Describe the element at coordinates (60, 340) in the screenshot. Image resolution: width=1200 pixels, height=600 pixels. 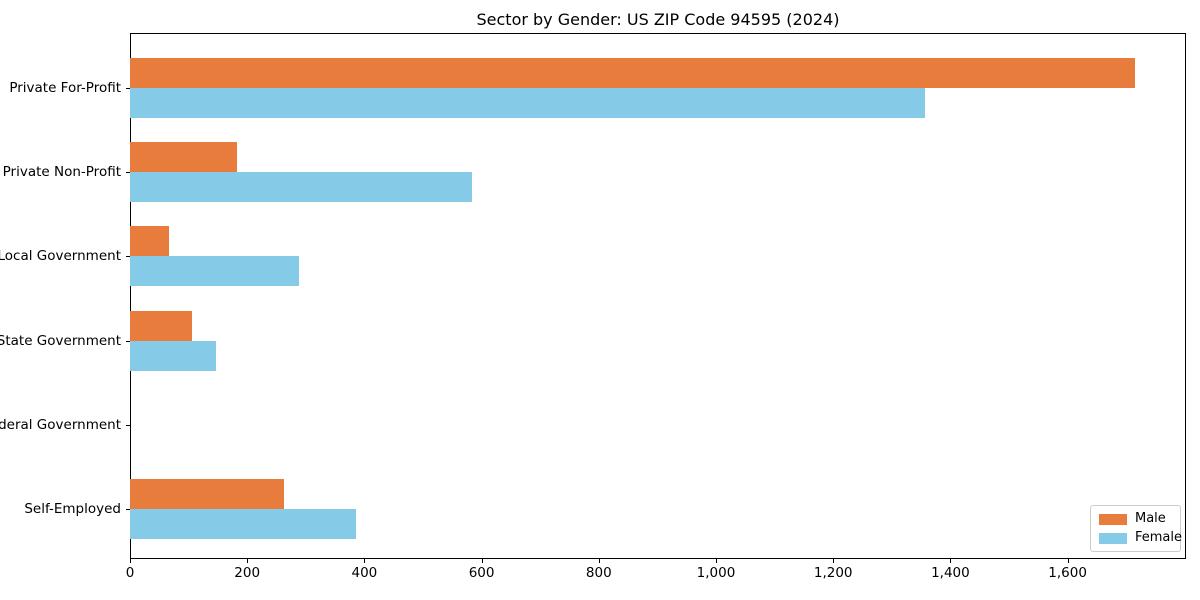
I see `y-axis-label-4: State Government` at that location.